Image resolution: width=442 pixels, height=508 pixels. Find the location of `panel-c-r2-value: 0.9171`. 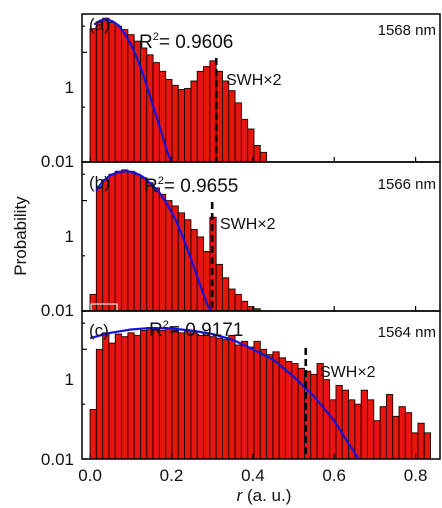

panel-c-r2-value: 0.9171 is located at coordinates (214, 330).